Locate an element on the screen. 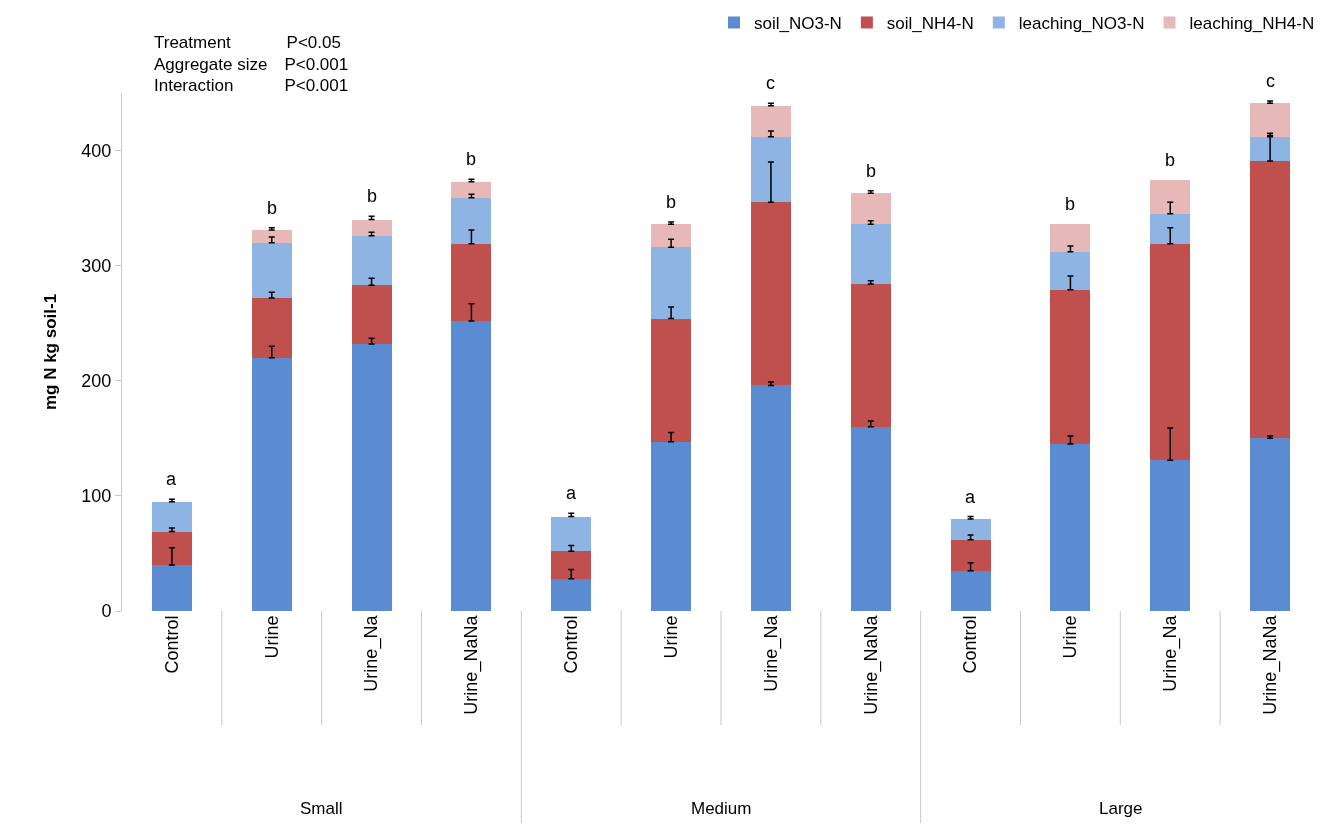 Image resolution: width=1325 pixels, height=831 pixels. legend-label: leaching_NH4-N is located at coordinates (1252, 24).